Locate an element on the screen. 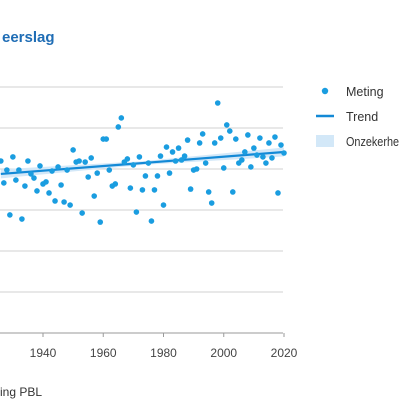 This screenshot has height=400, width=400. legend-label-trend: Trend is located at coordinates (362, 117).